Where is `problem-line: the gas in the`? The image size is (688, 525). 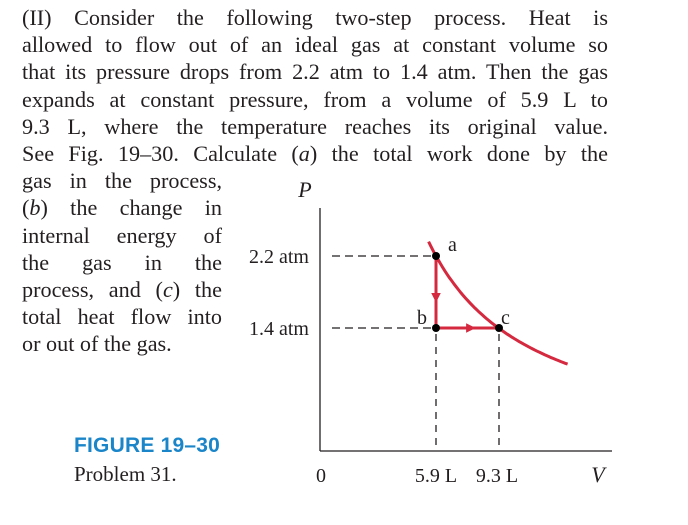
problem-line: the gas in the is located at coordinates (122, 262).